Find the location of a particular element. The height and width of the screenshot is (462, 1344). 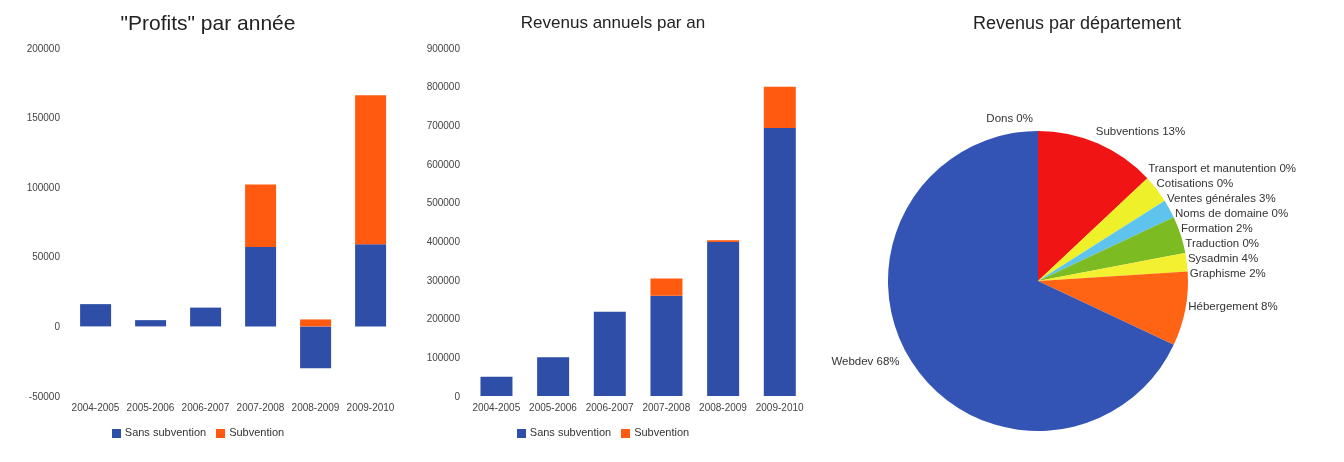

y-tick-label: 800000 is located at coordinates (443, 87).